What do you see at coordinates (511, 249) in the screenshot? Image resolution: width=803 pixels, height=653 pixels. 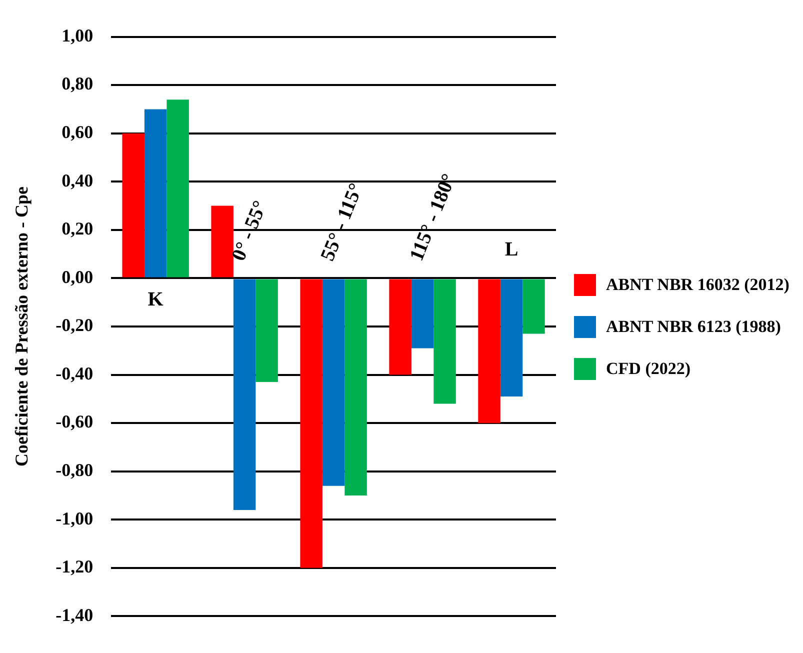 I see `x-tick-label: L` at bounding box center [511, 249].